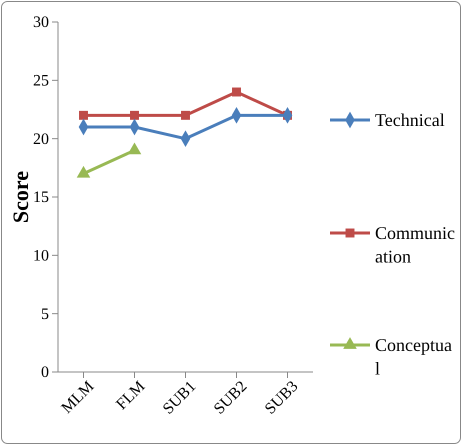 The image size is (463, 446). I want to click on legend-label: Communication, so click(415, 244).